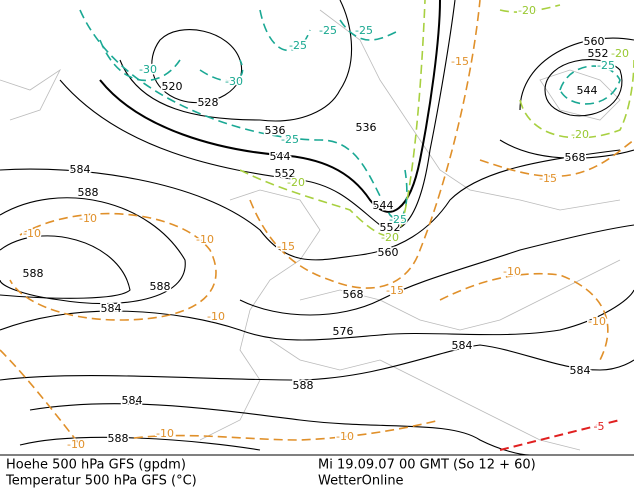 This screenshot has width=634, height=490. Describe the element at coordinates (343, 331) in the screenshot. I see `contour-label: 576` at that location.